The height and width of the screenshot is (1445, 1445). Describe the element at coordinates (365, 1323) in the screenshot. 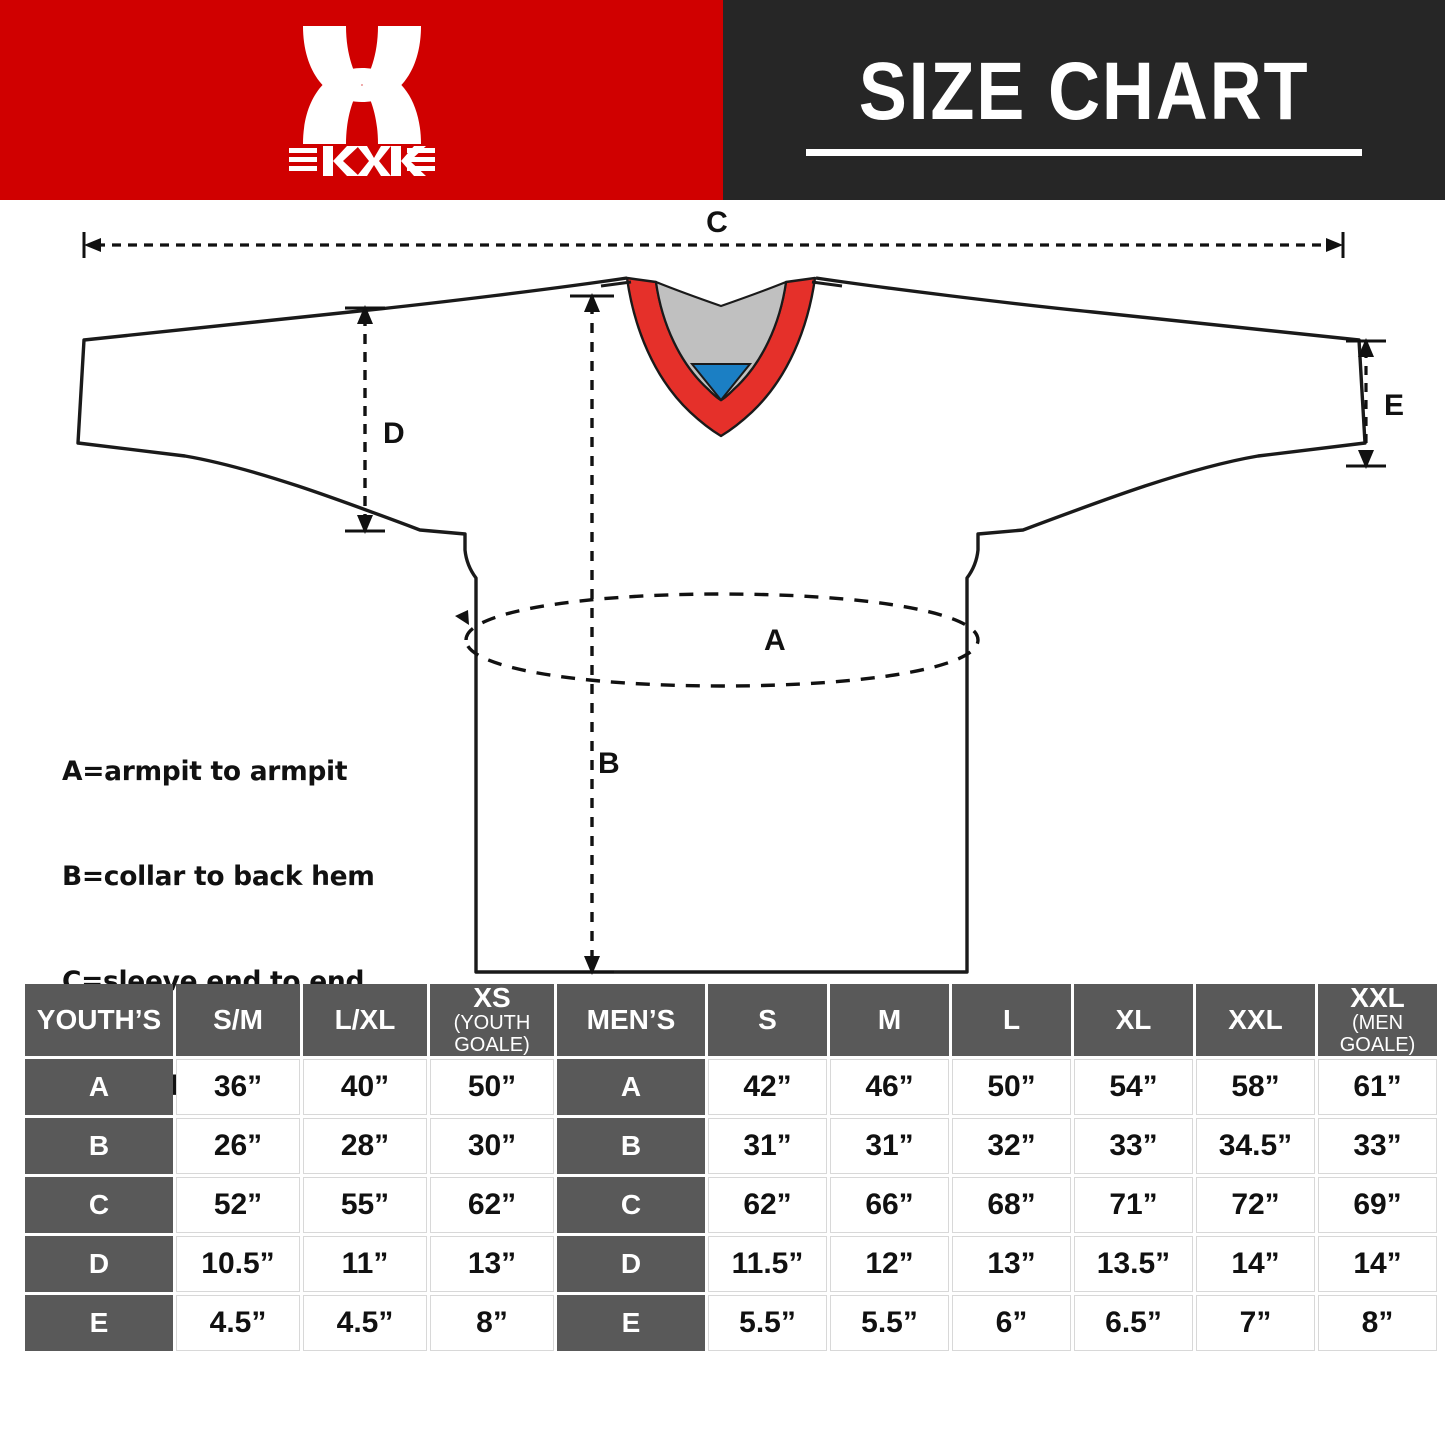

I see `cell-youth-lxl-e: 4.5”` at that location.